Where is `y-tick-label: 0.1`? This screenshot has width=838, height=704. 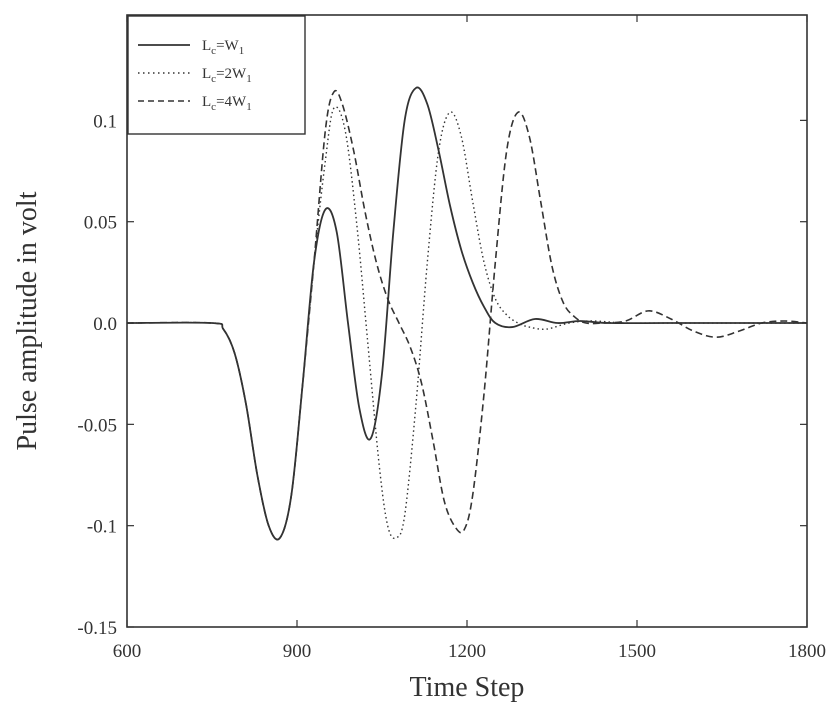
y-tick-label: 0.1 is located at coordinates (105, 121).